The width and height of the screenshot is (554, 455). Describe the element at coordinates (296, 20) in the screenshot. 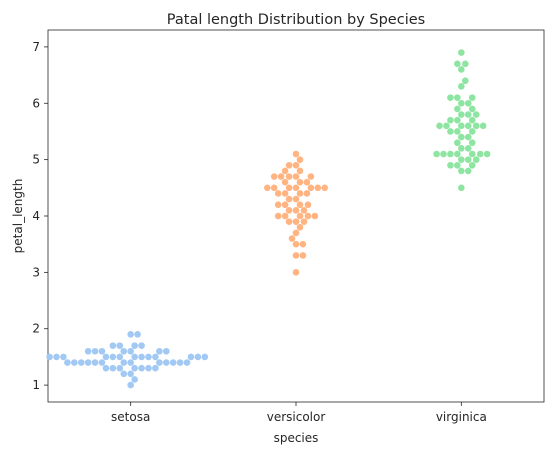

I see `chart-title: Patal length Distribution by Species` at that location.